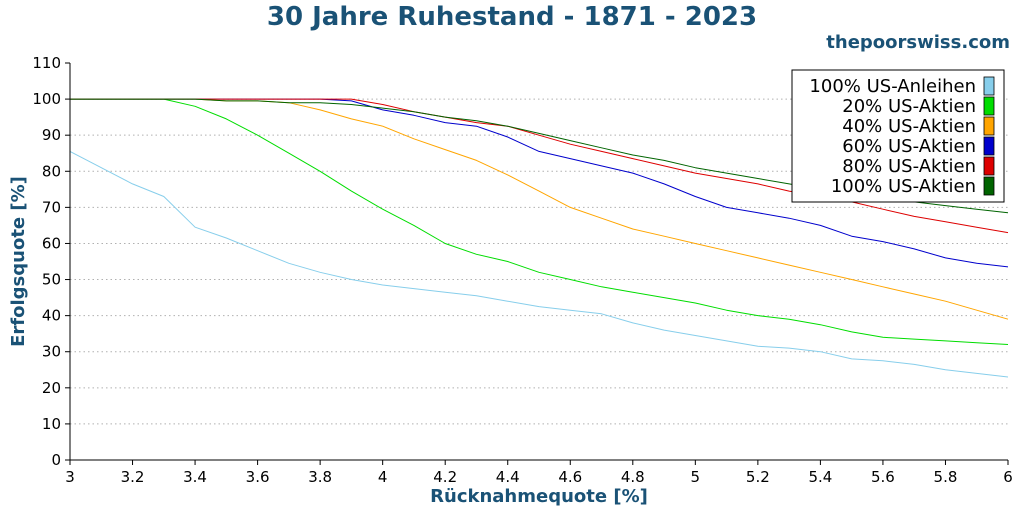  I want to click on x-tick-label: 3.8, so click(320, 477).